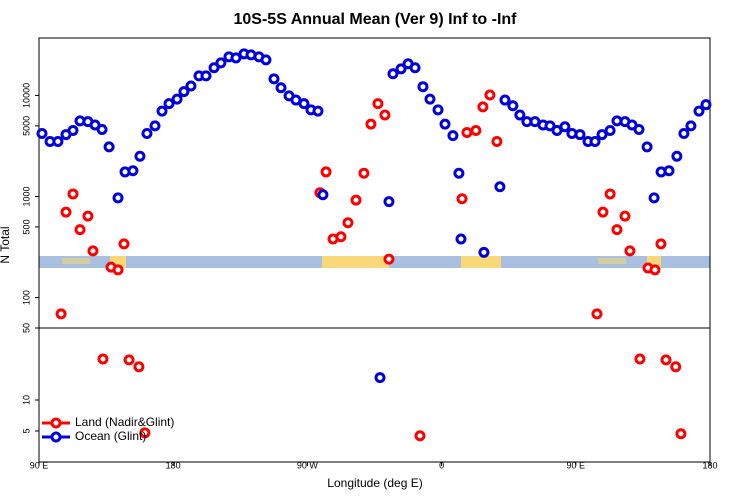  What do you see at coordinates (56, 423) in the screenshot?
I see `legend-marker` at bounding box center [56, 423].